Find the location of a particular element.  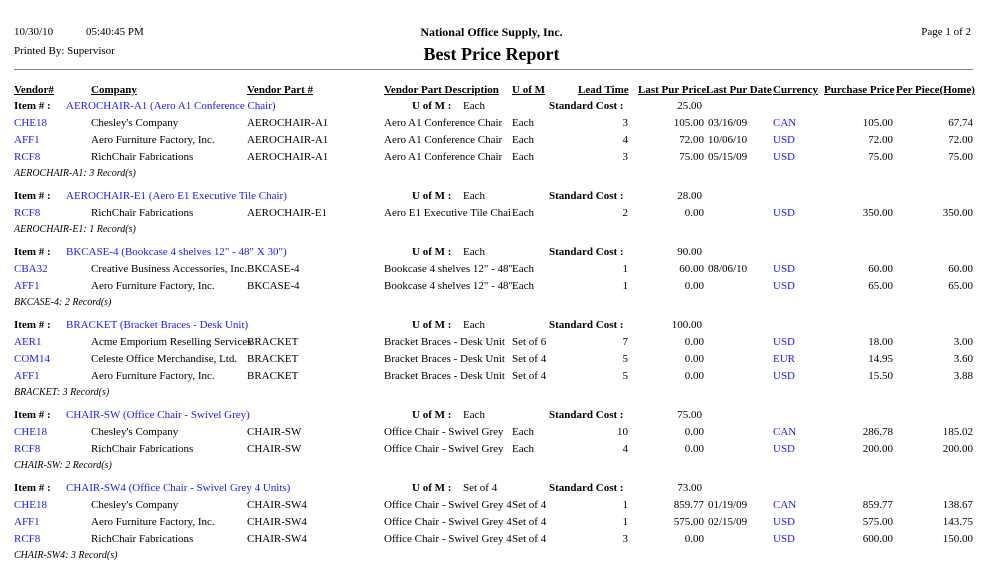

lead-time: 4 is located at coordinates (625, 449).